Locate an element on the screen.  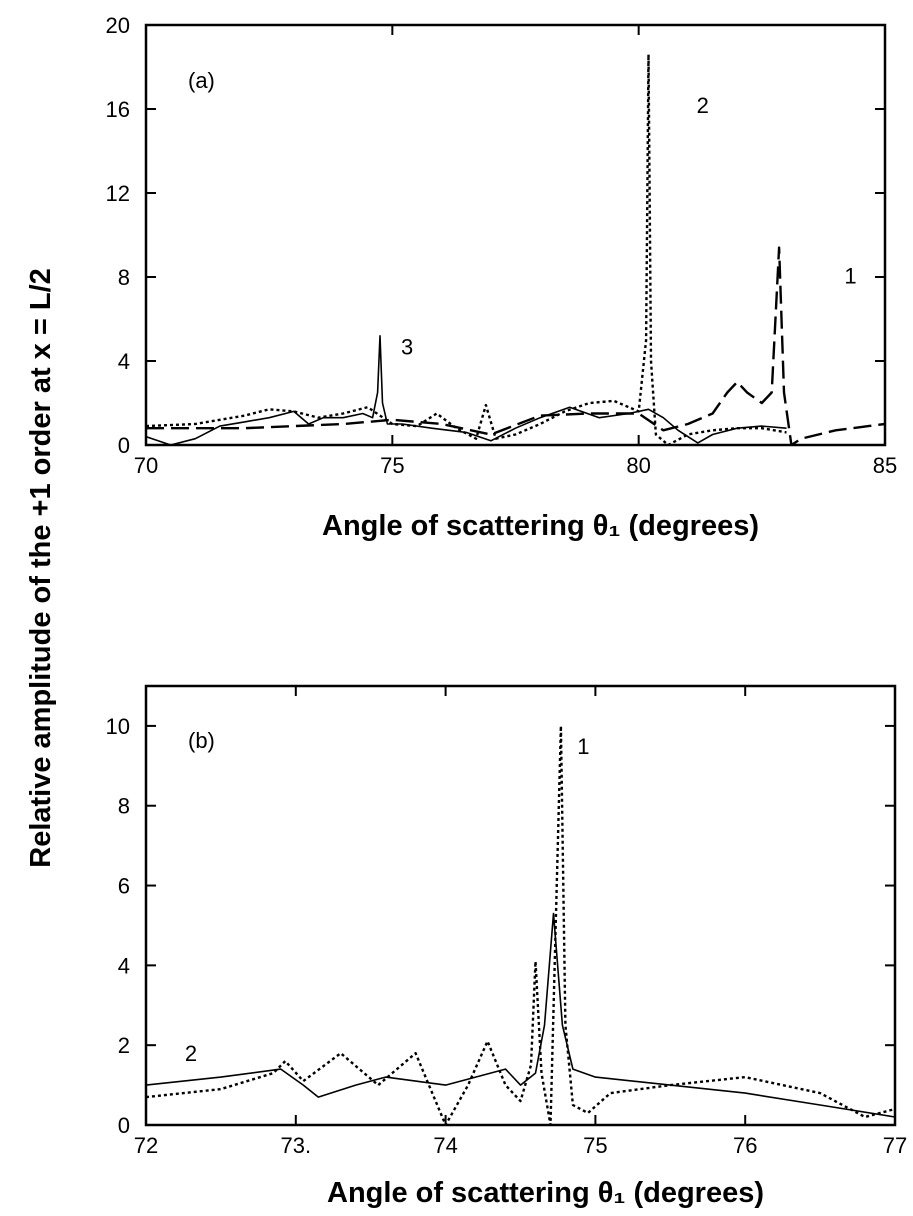
x-tick-label: 74 is located at coordinates (445, 1145).